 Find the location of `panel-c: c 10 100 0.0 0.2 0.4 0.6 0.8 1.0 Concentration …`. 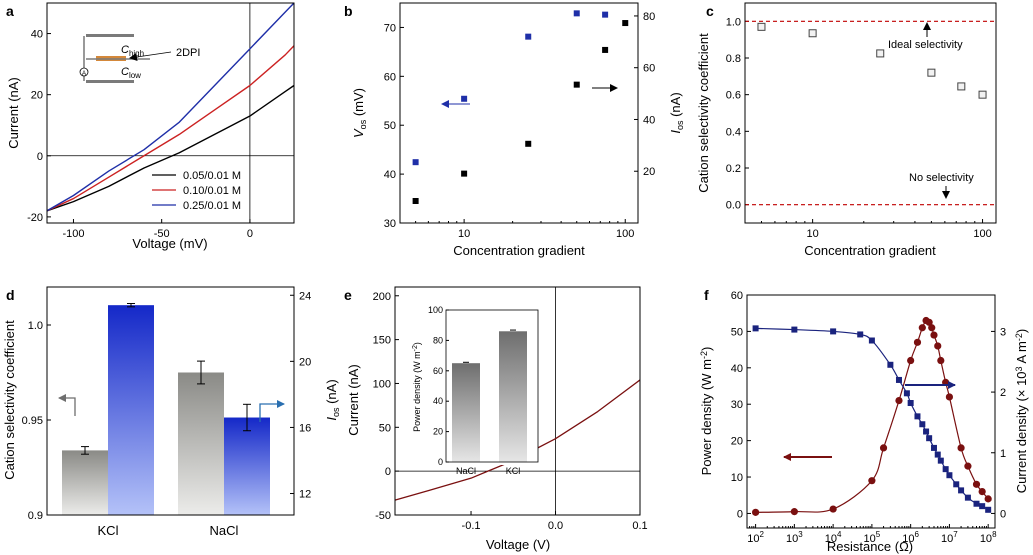

panel-c: c 10 100 0.0 0.2 0.4 0.6 0.8 1.0 Concentration … is located at coordinates (846, 130).